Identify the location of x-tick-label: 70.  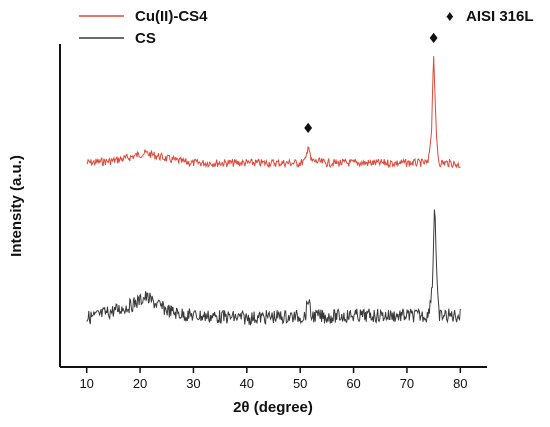
(407, 383).